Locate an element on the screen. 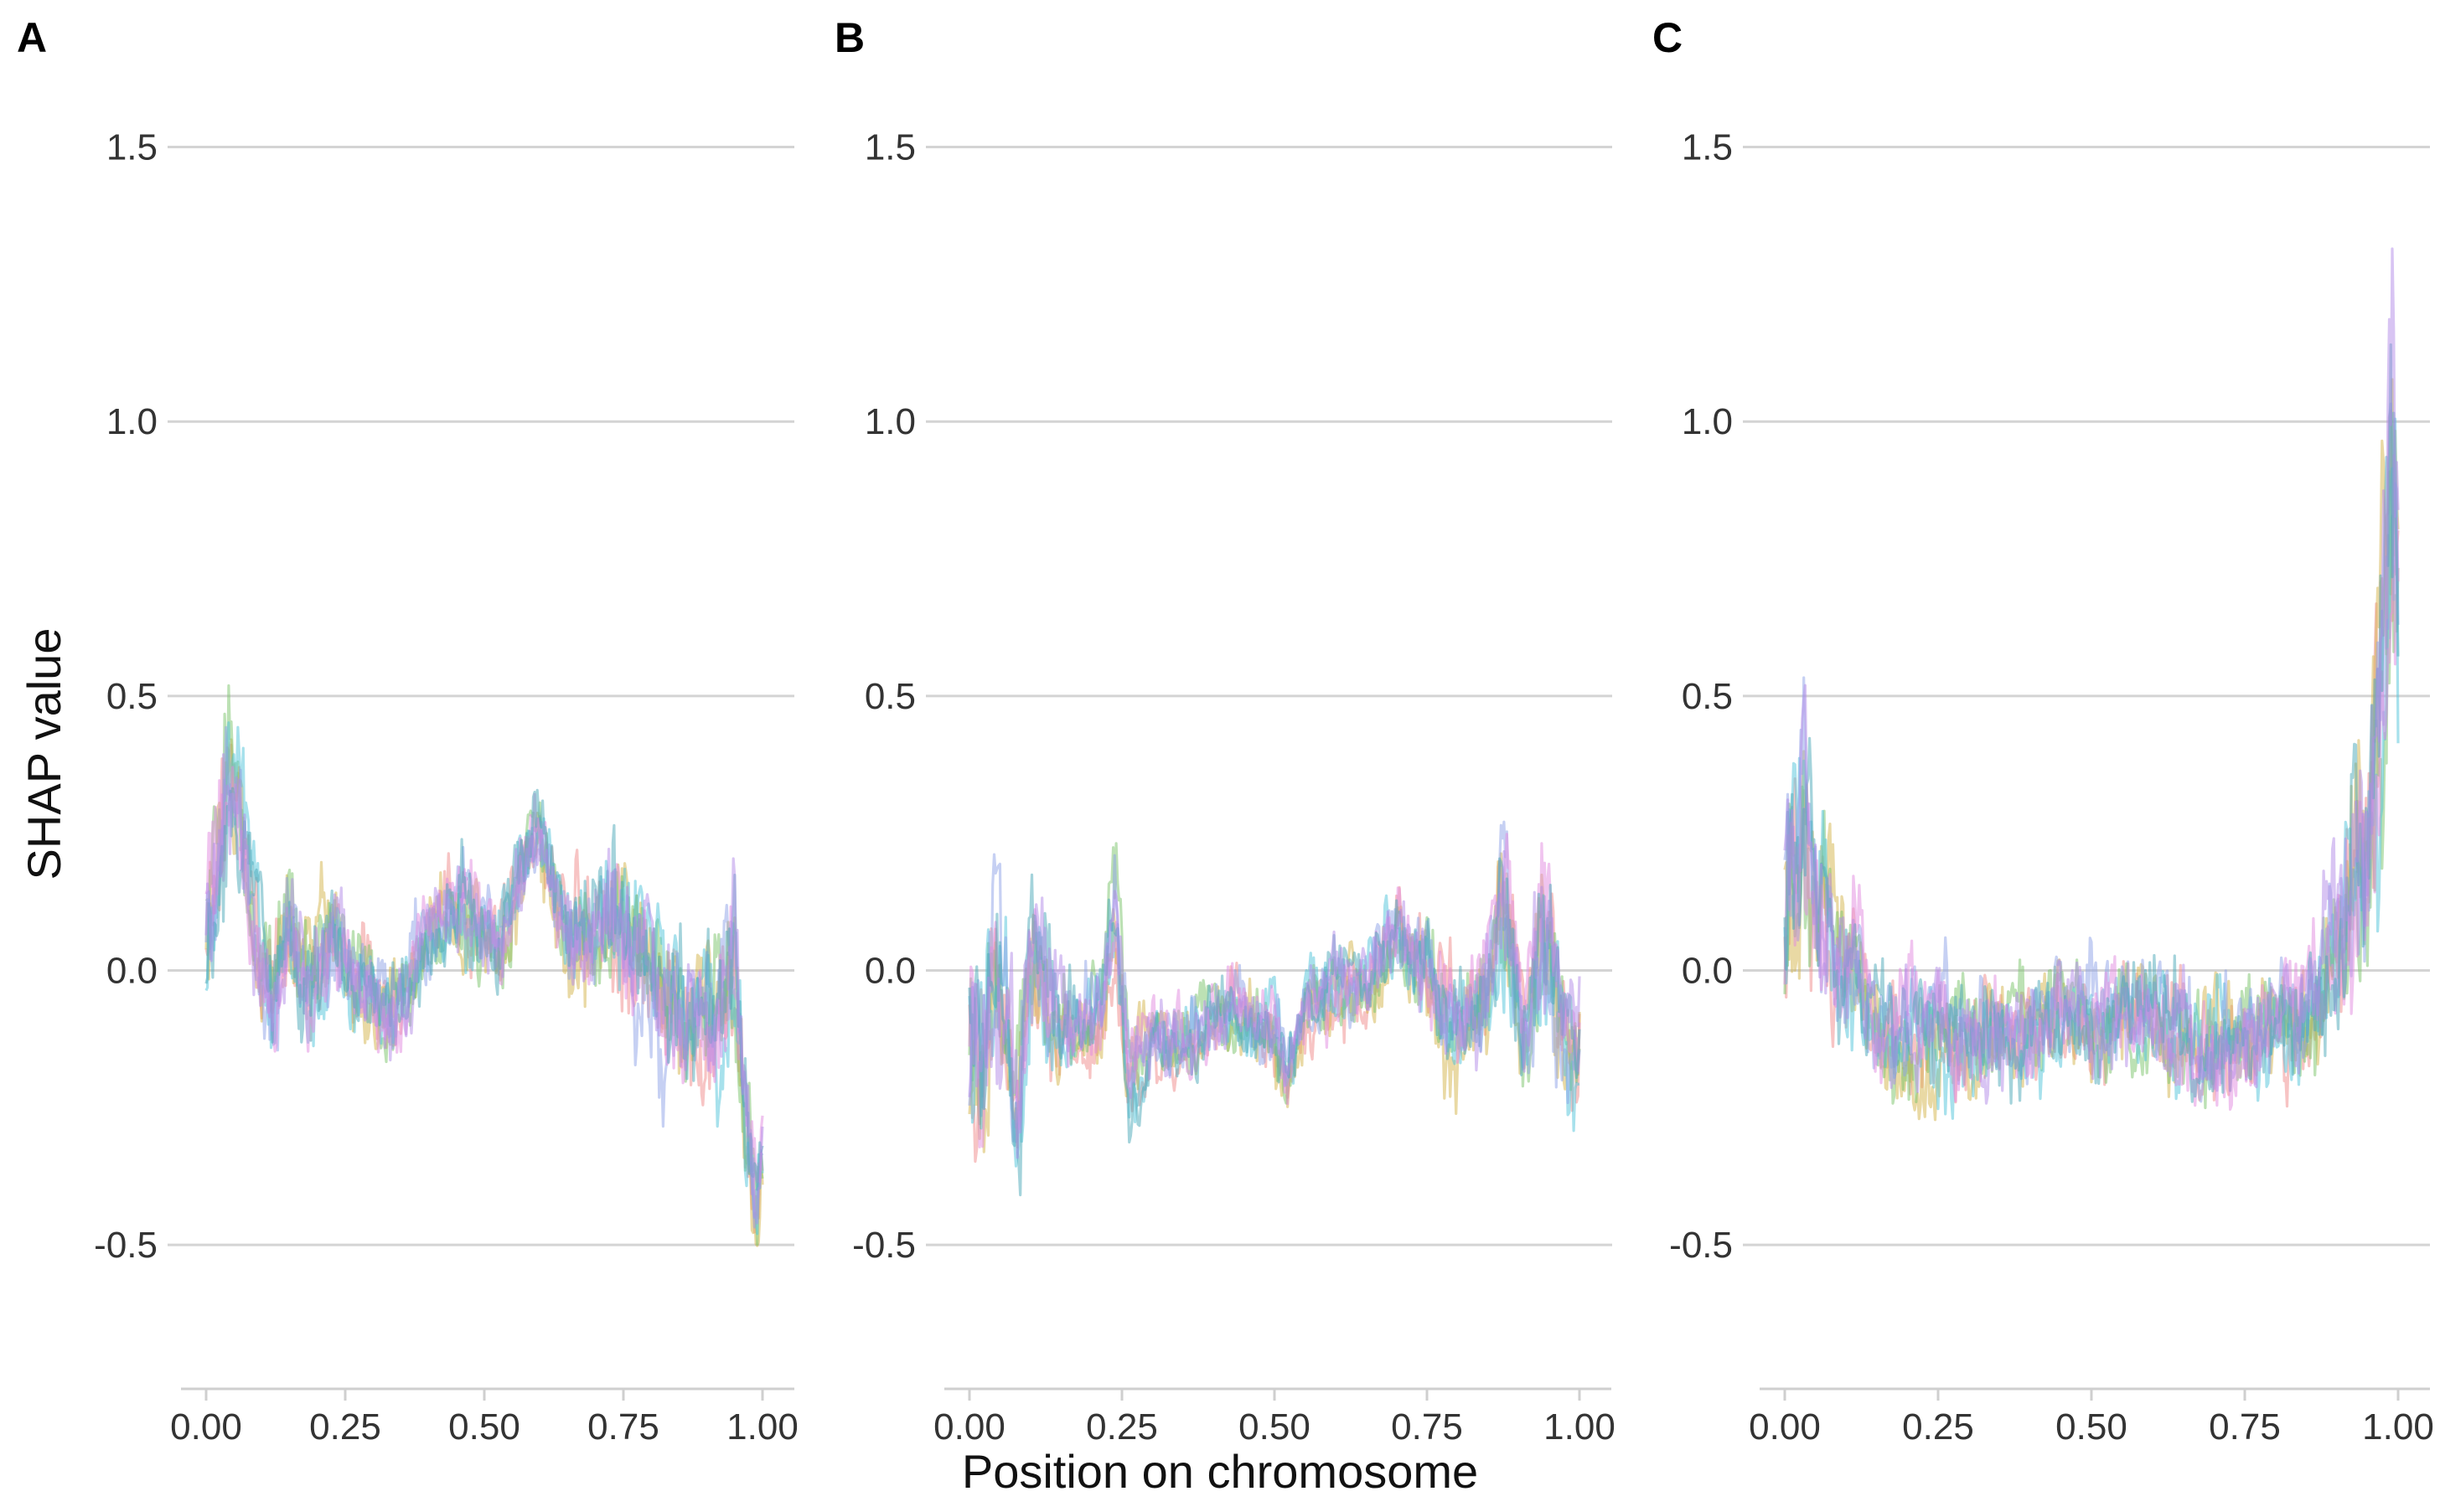 Image resolution: width=2440 pixels, height=1512 pixels. panel-letter-b: B is located at coordinates (850, 37).